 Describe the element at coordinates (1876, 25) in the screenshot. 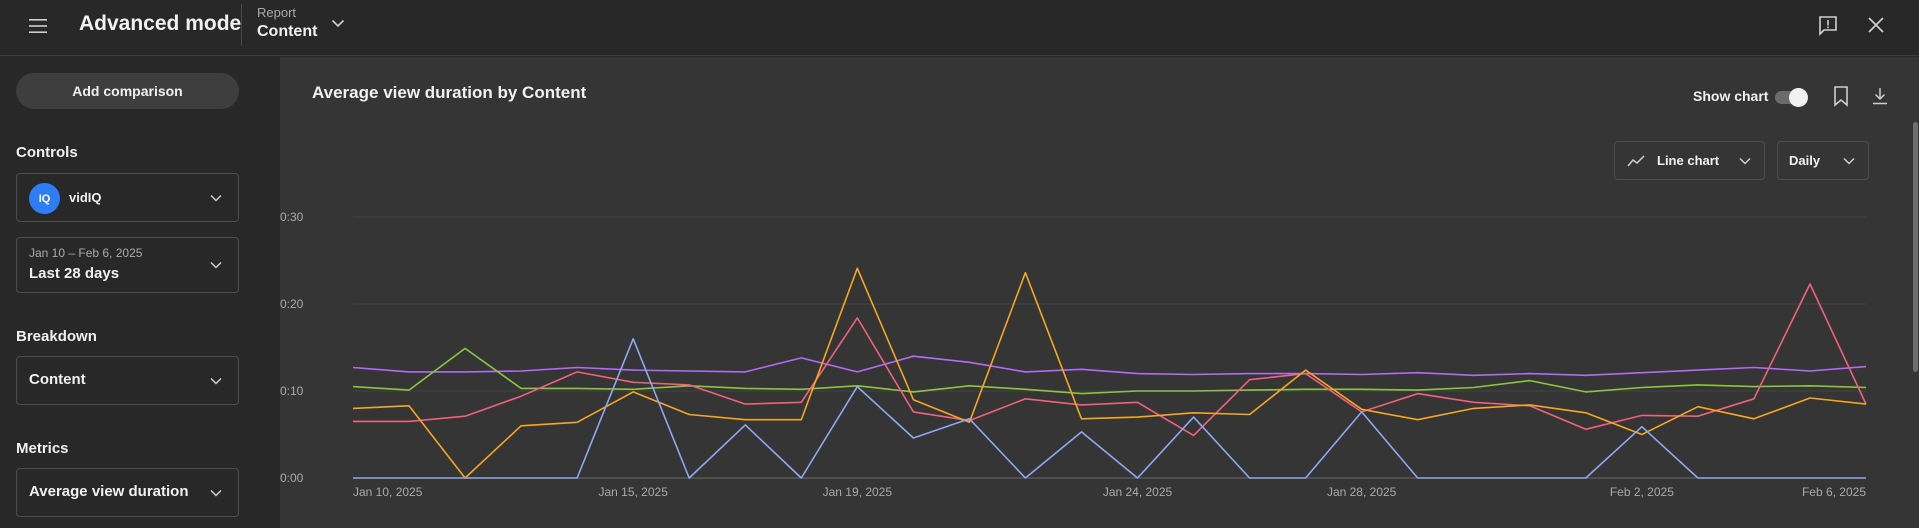

I see `close-icon` at that location.